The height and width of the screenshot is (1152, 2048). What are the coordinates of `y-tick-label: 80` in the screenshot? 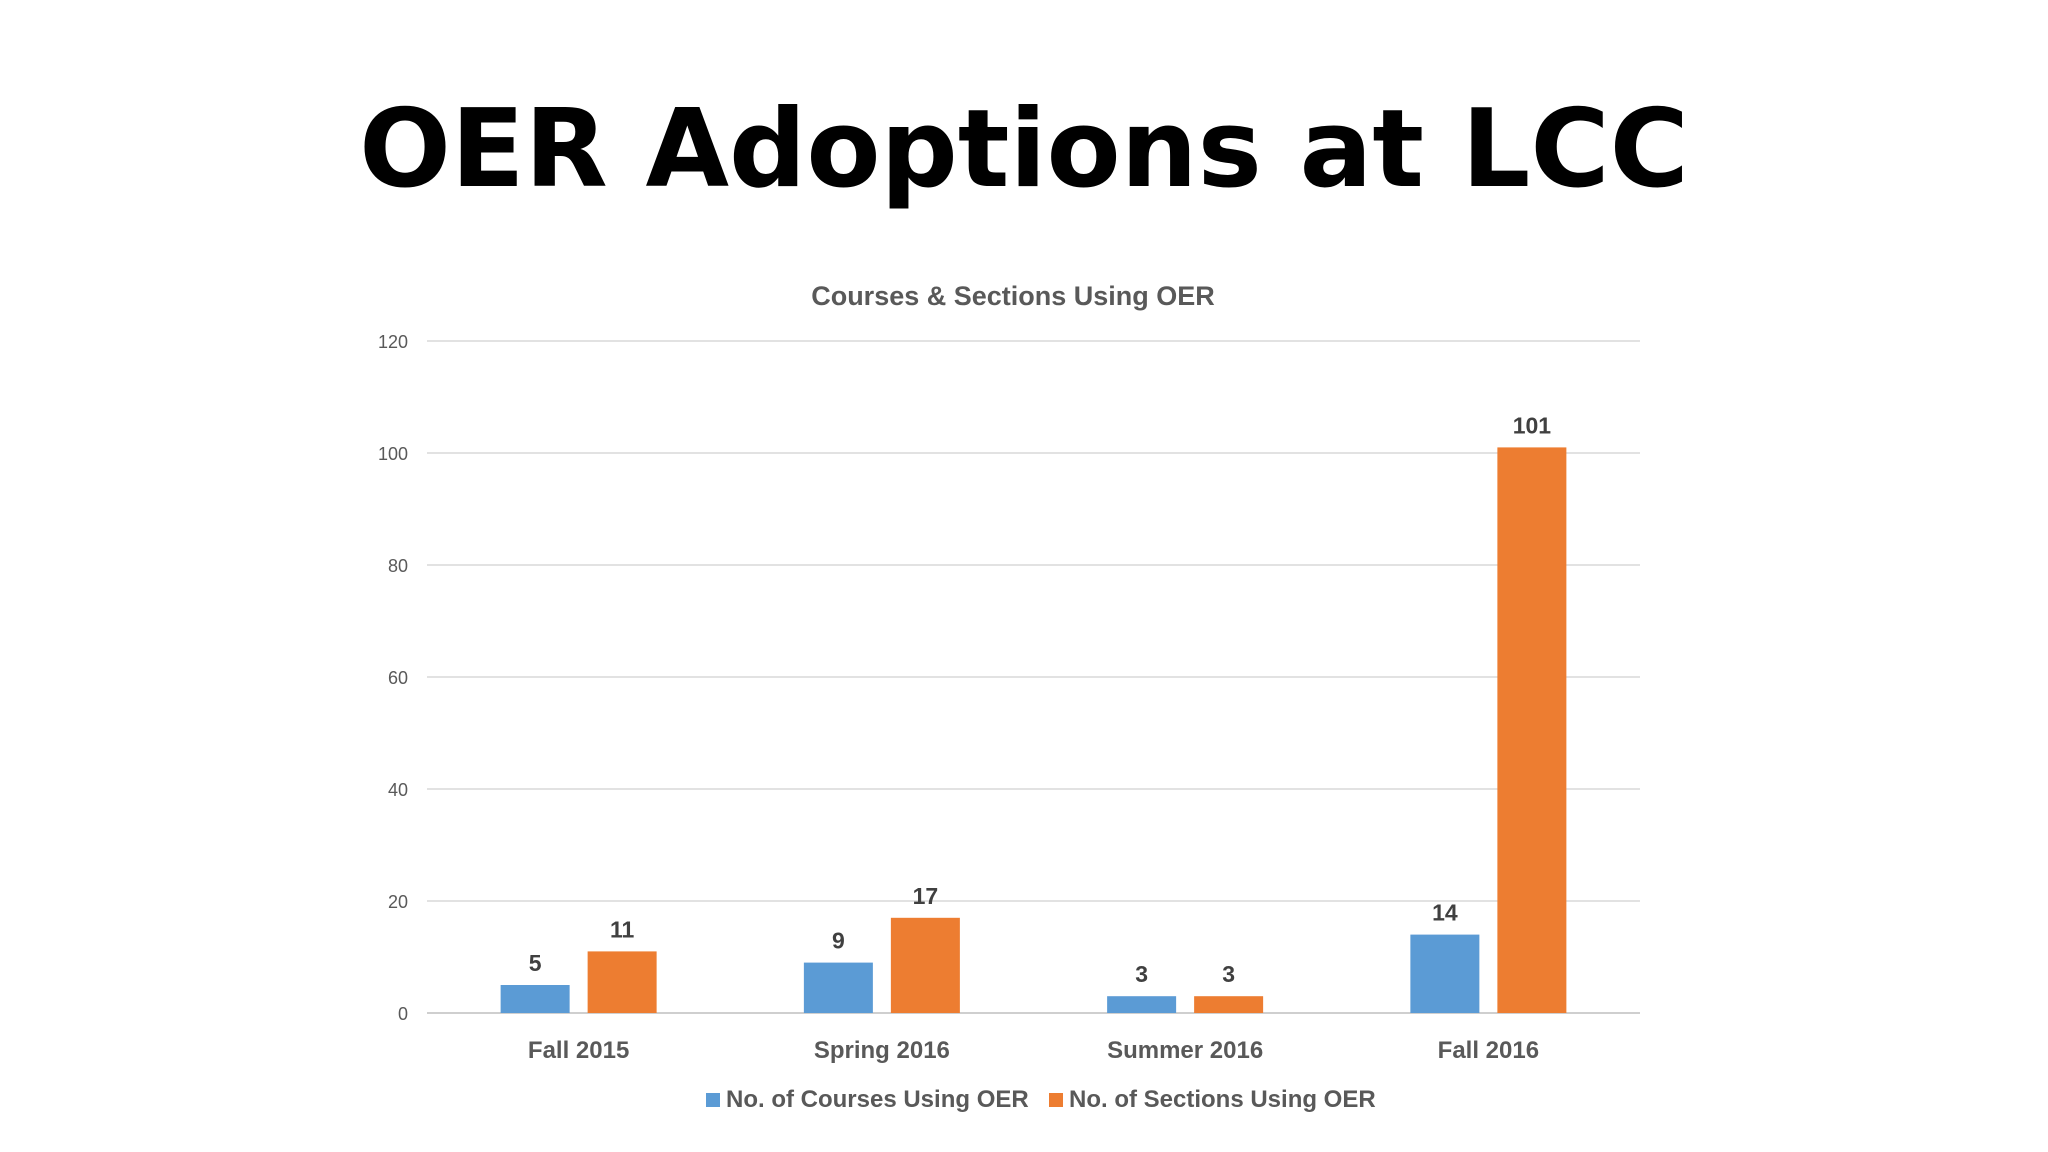 It's located at (398, 566).